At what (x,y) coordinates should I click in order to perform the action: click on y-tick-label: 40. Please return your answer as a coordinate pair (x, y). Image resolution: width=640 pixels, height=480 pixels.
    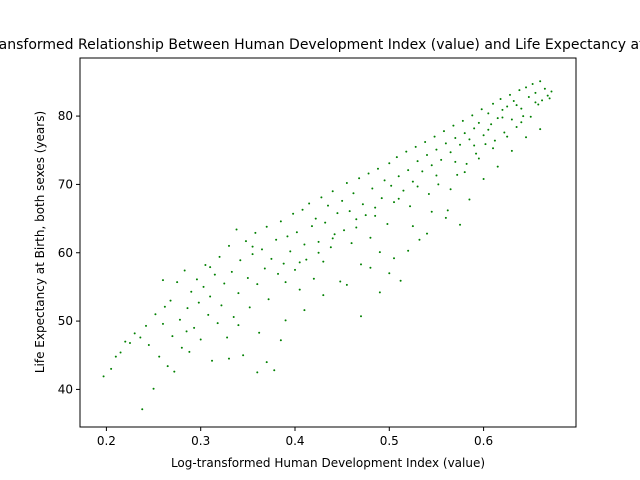
    Looking at the image, I should click on (65, 389).